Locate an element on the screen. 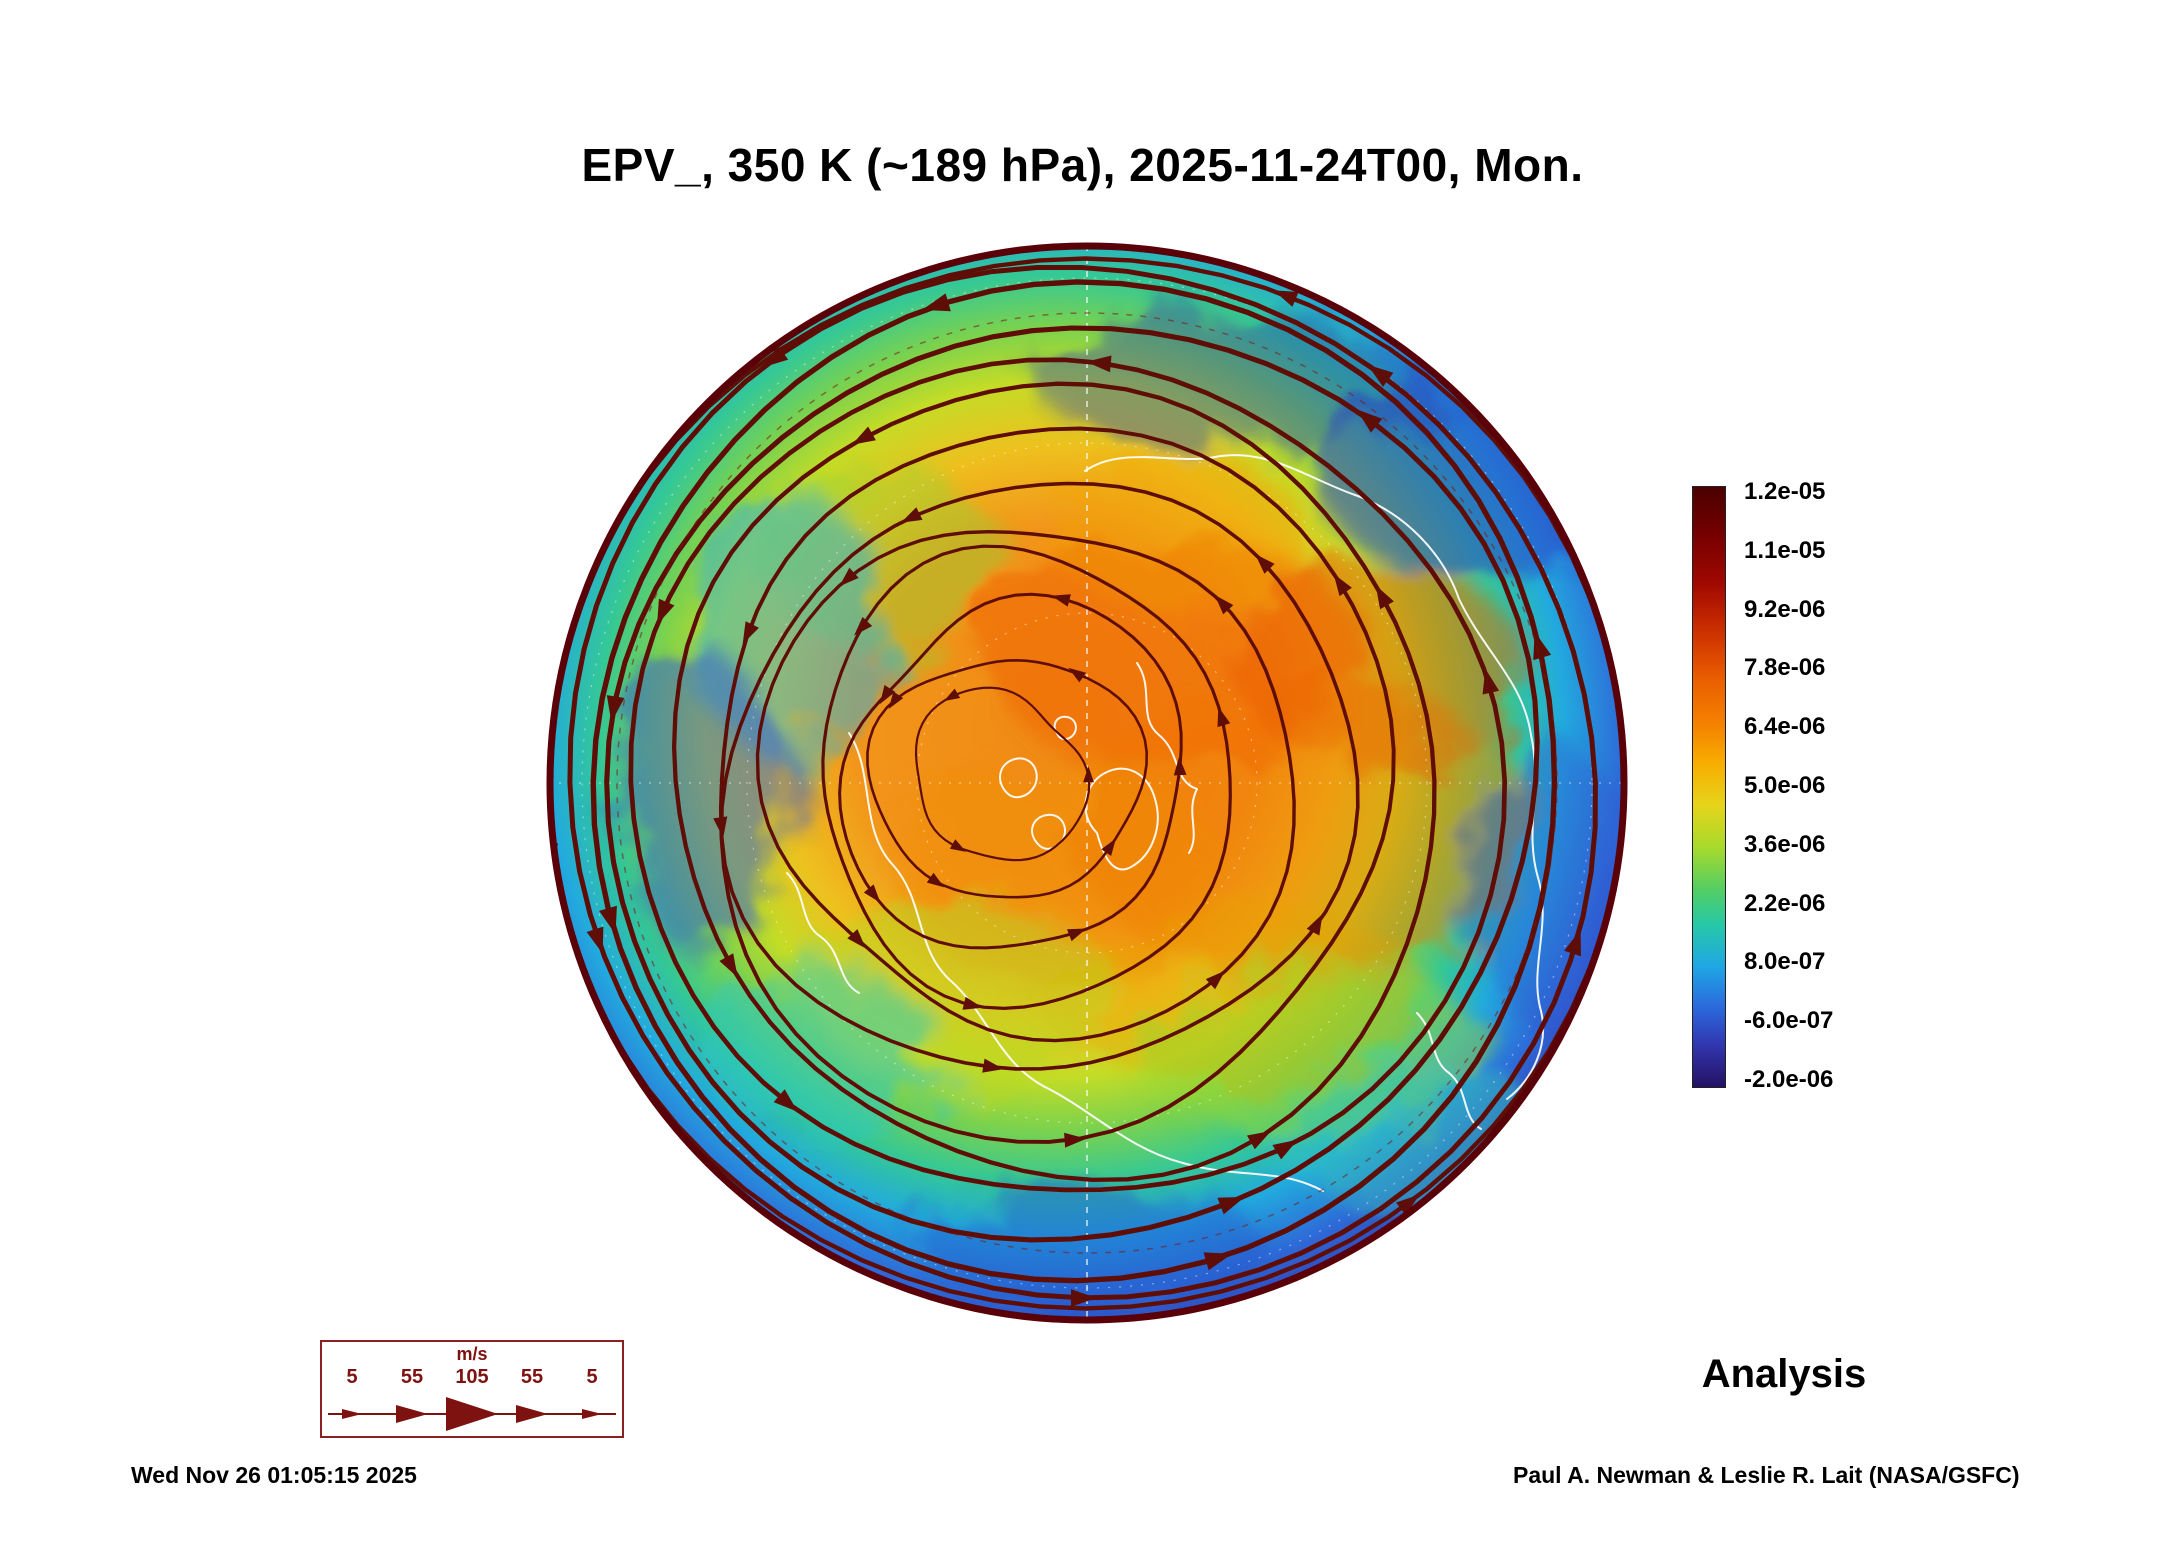  wind-legend-tick: 105 is located at coordinates (472, 1377).